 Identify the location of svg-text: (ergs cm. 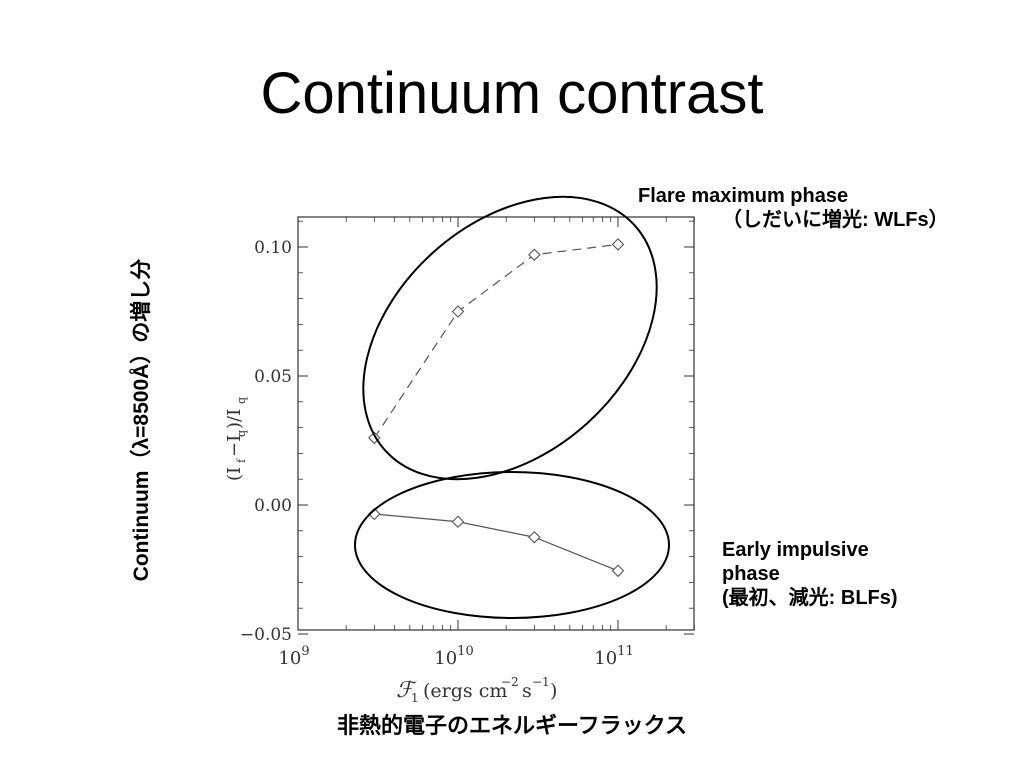
(465, 691).